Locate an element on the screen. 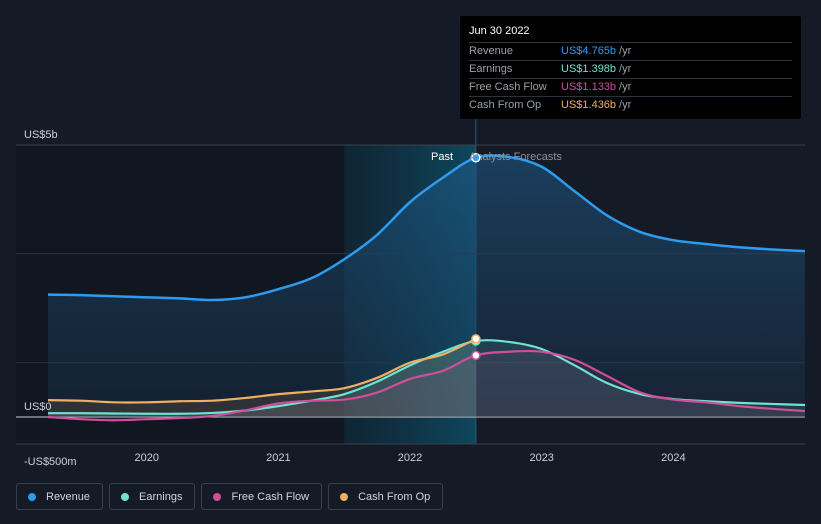 The image size is (821, 524). tooltip-label: Cash From Op is located at coordinates (505, 105).